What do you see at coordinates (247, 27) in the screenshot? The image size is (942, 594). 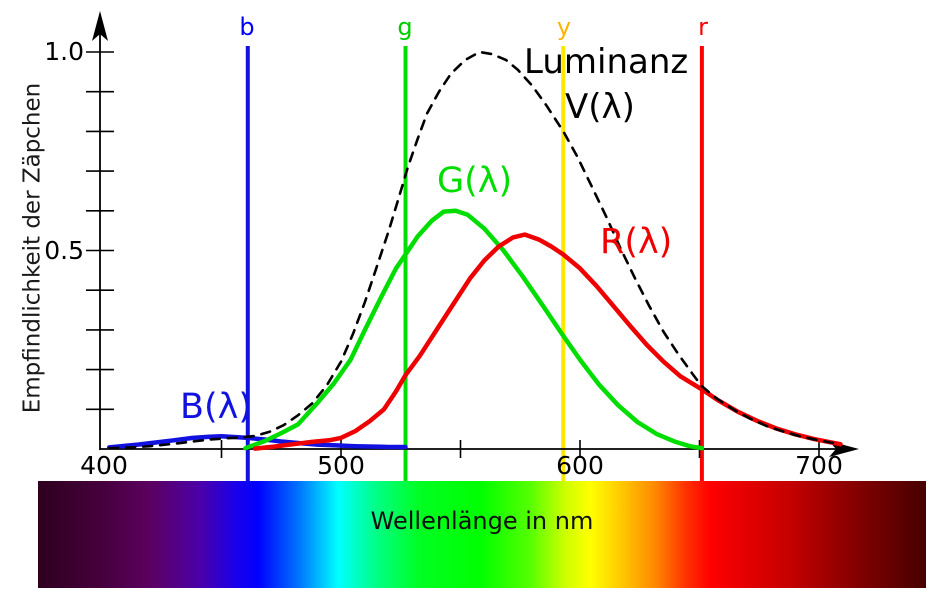 I see `marker-label-b: b` at bounding box center [247, 27].